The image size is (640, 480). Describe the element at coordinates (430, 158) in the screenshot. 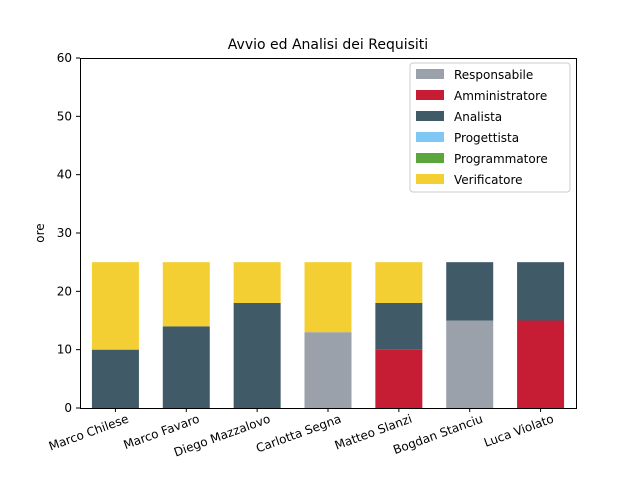

I see `legend-swatch-programmatore` at that location.